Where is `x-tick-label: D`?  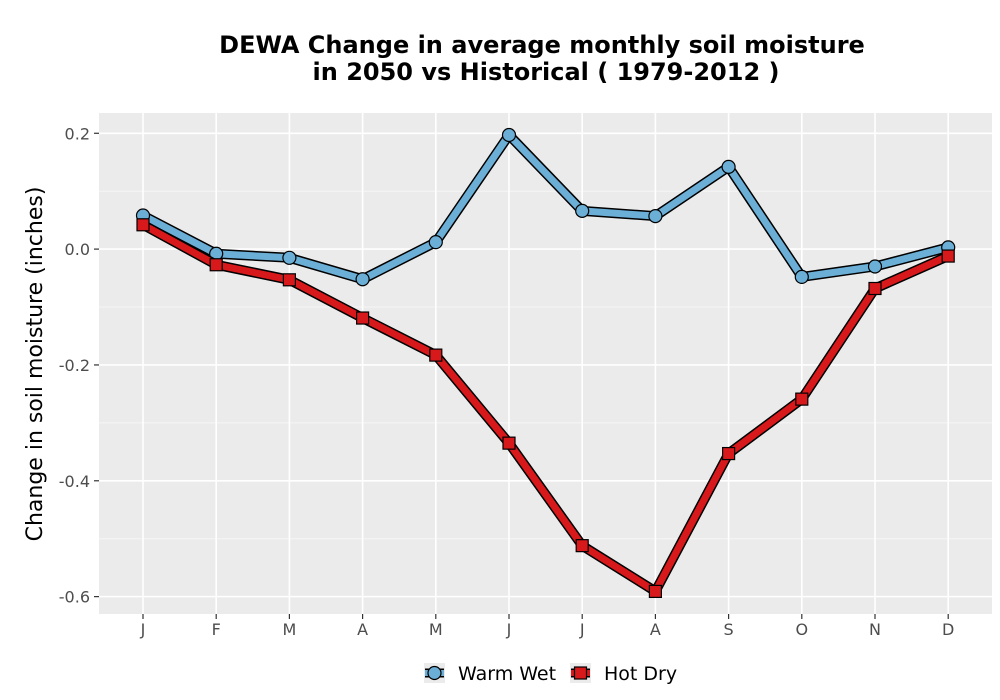
x-tick-label: D is located at coordinates (948, 629).